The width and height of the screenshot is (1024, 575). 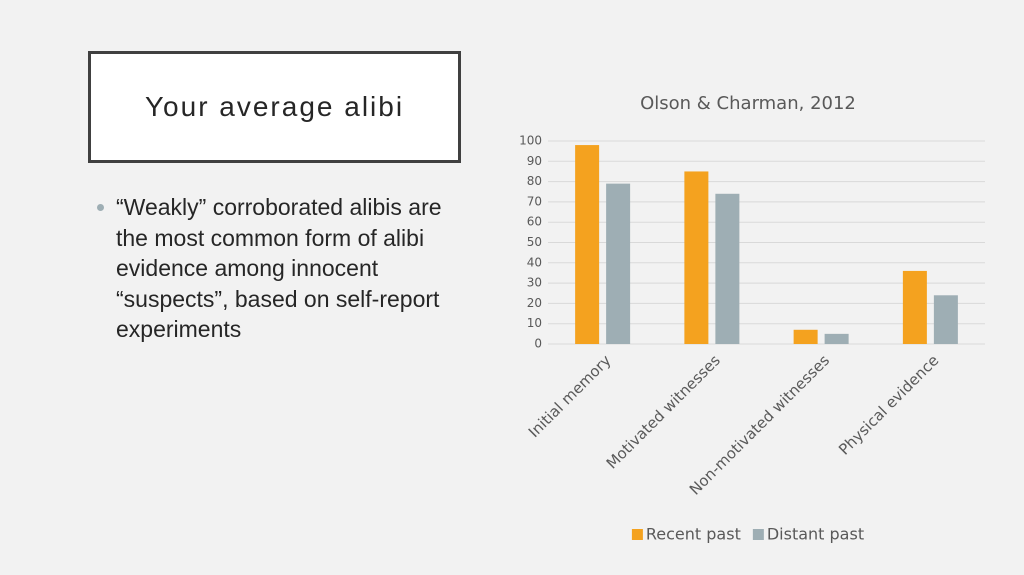 I want to click on x-tick-label: Motivated witnesses, so click(x=663, y=411).